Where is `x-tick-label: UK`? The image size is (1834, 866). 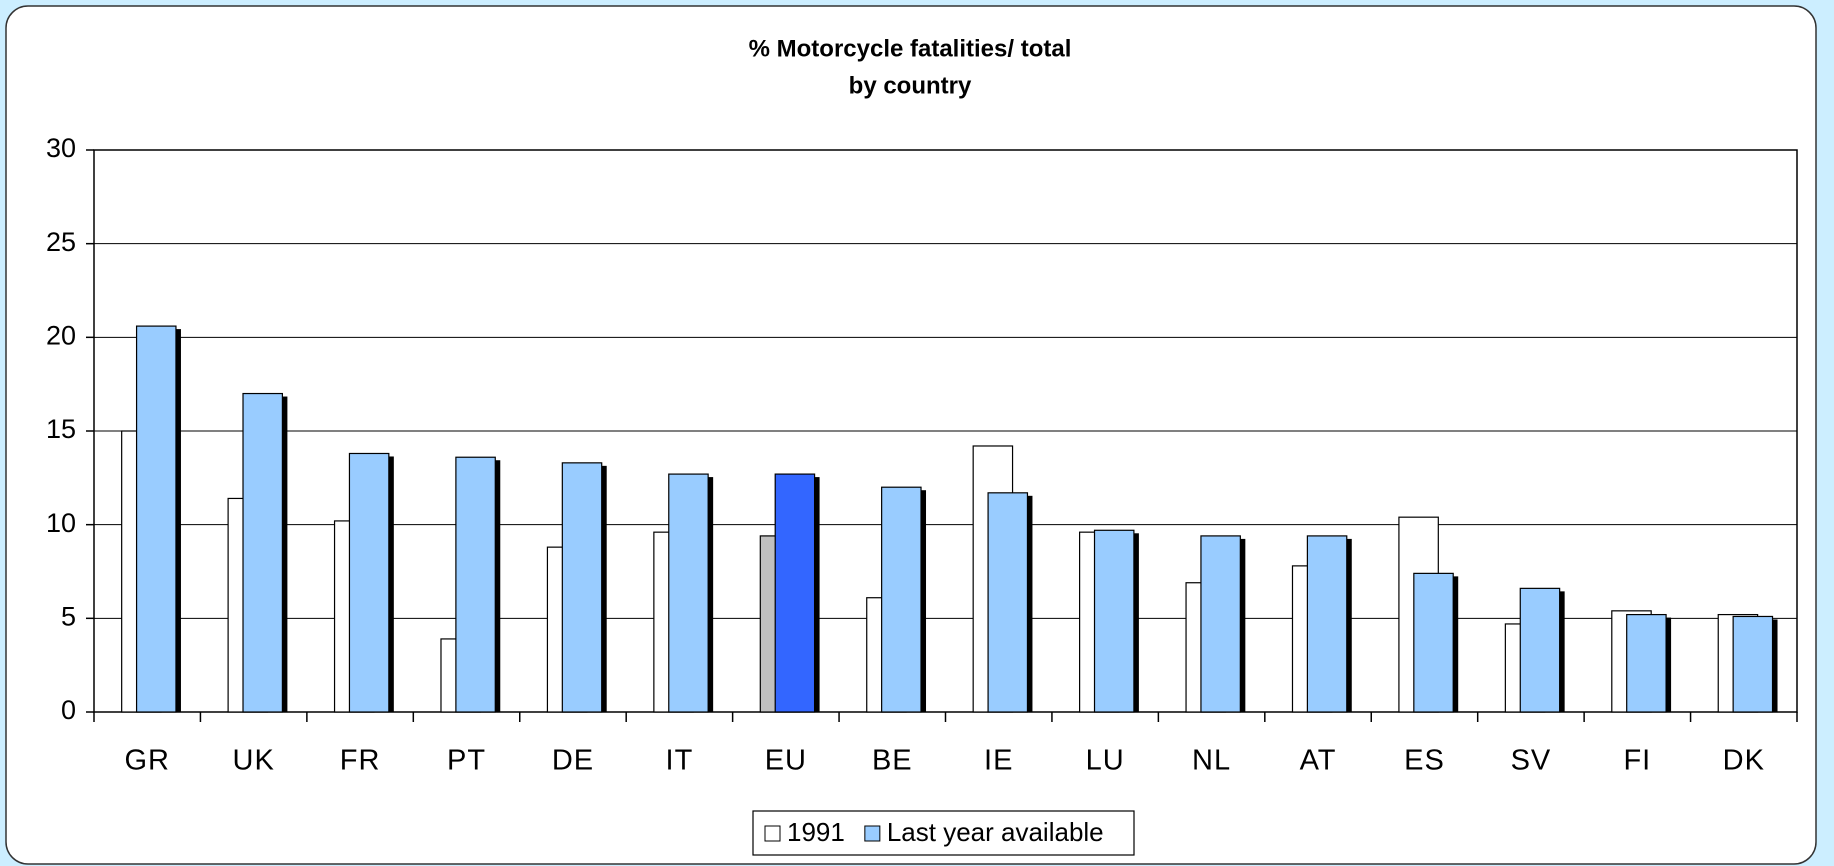
x-tick-label: UK is located at coordinates (254, 761).